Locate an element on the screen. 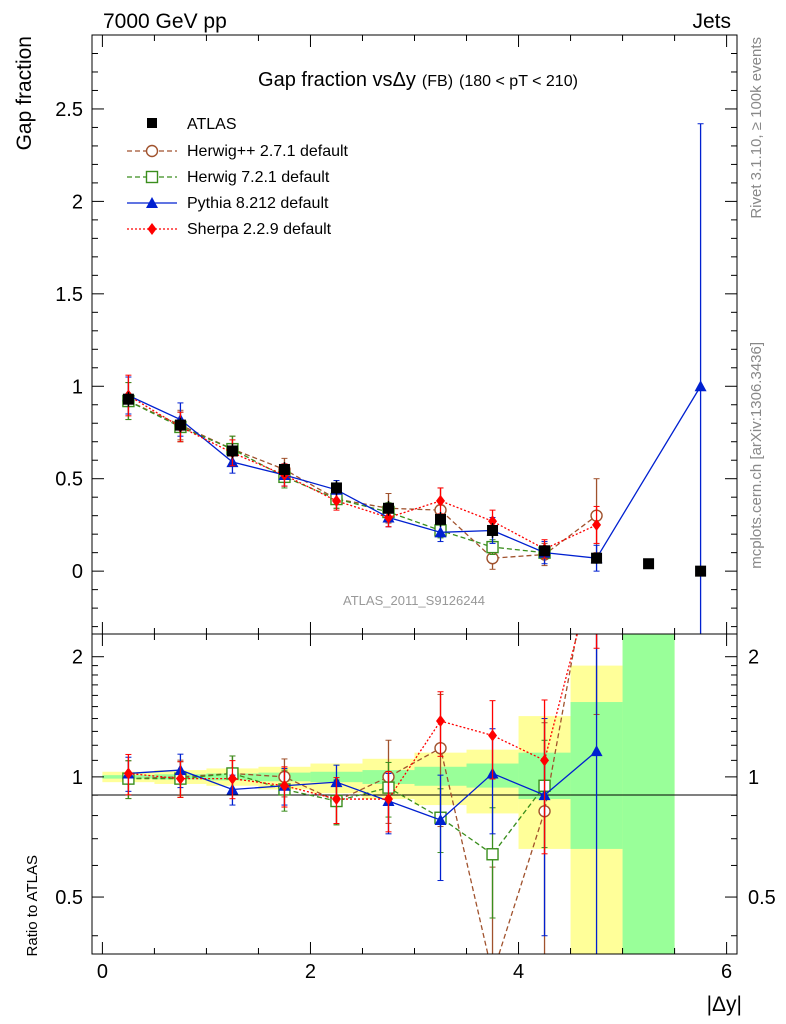  legend-marker-atlas is located at coordinates (152, 123).